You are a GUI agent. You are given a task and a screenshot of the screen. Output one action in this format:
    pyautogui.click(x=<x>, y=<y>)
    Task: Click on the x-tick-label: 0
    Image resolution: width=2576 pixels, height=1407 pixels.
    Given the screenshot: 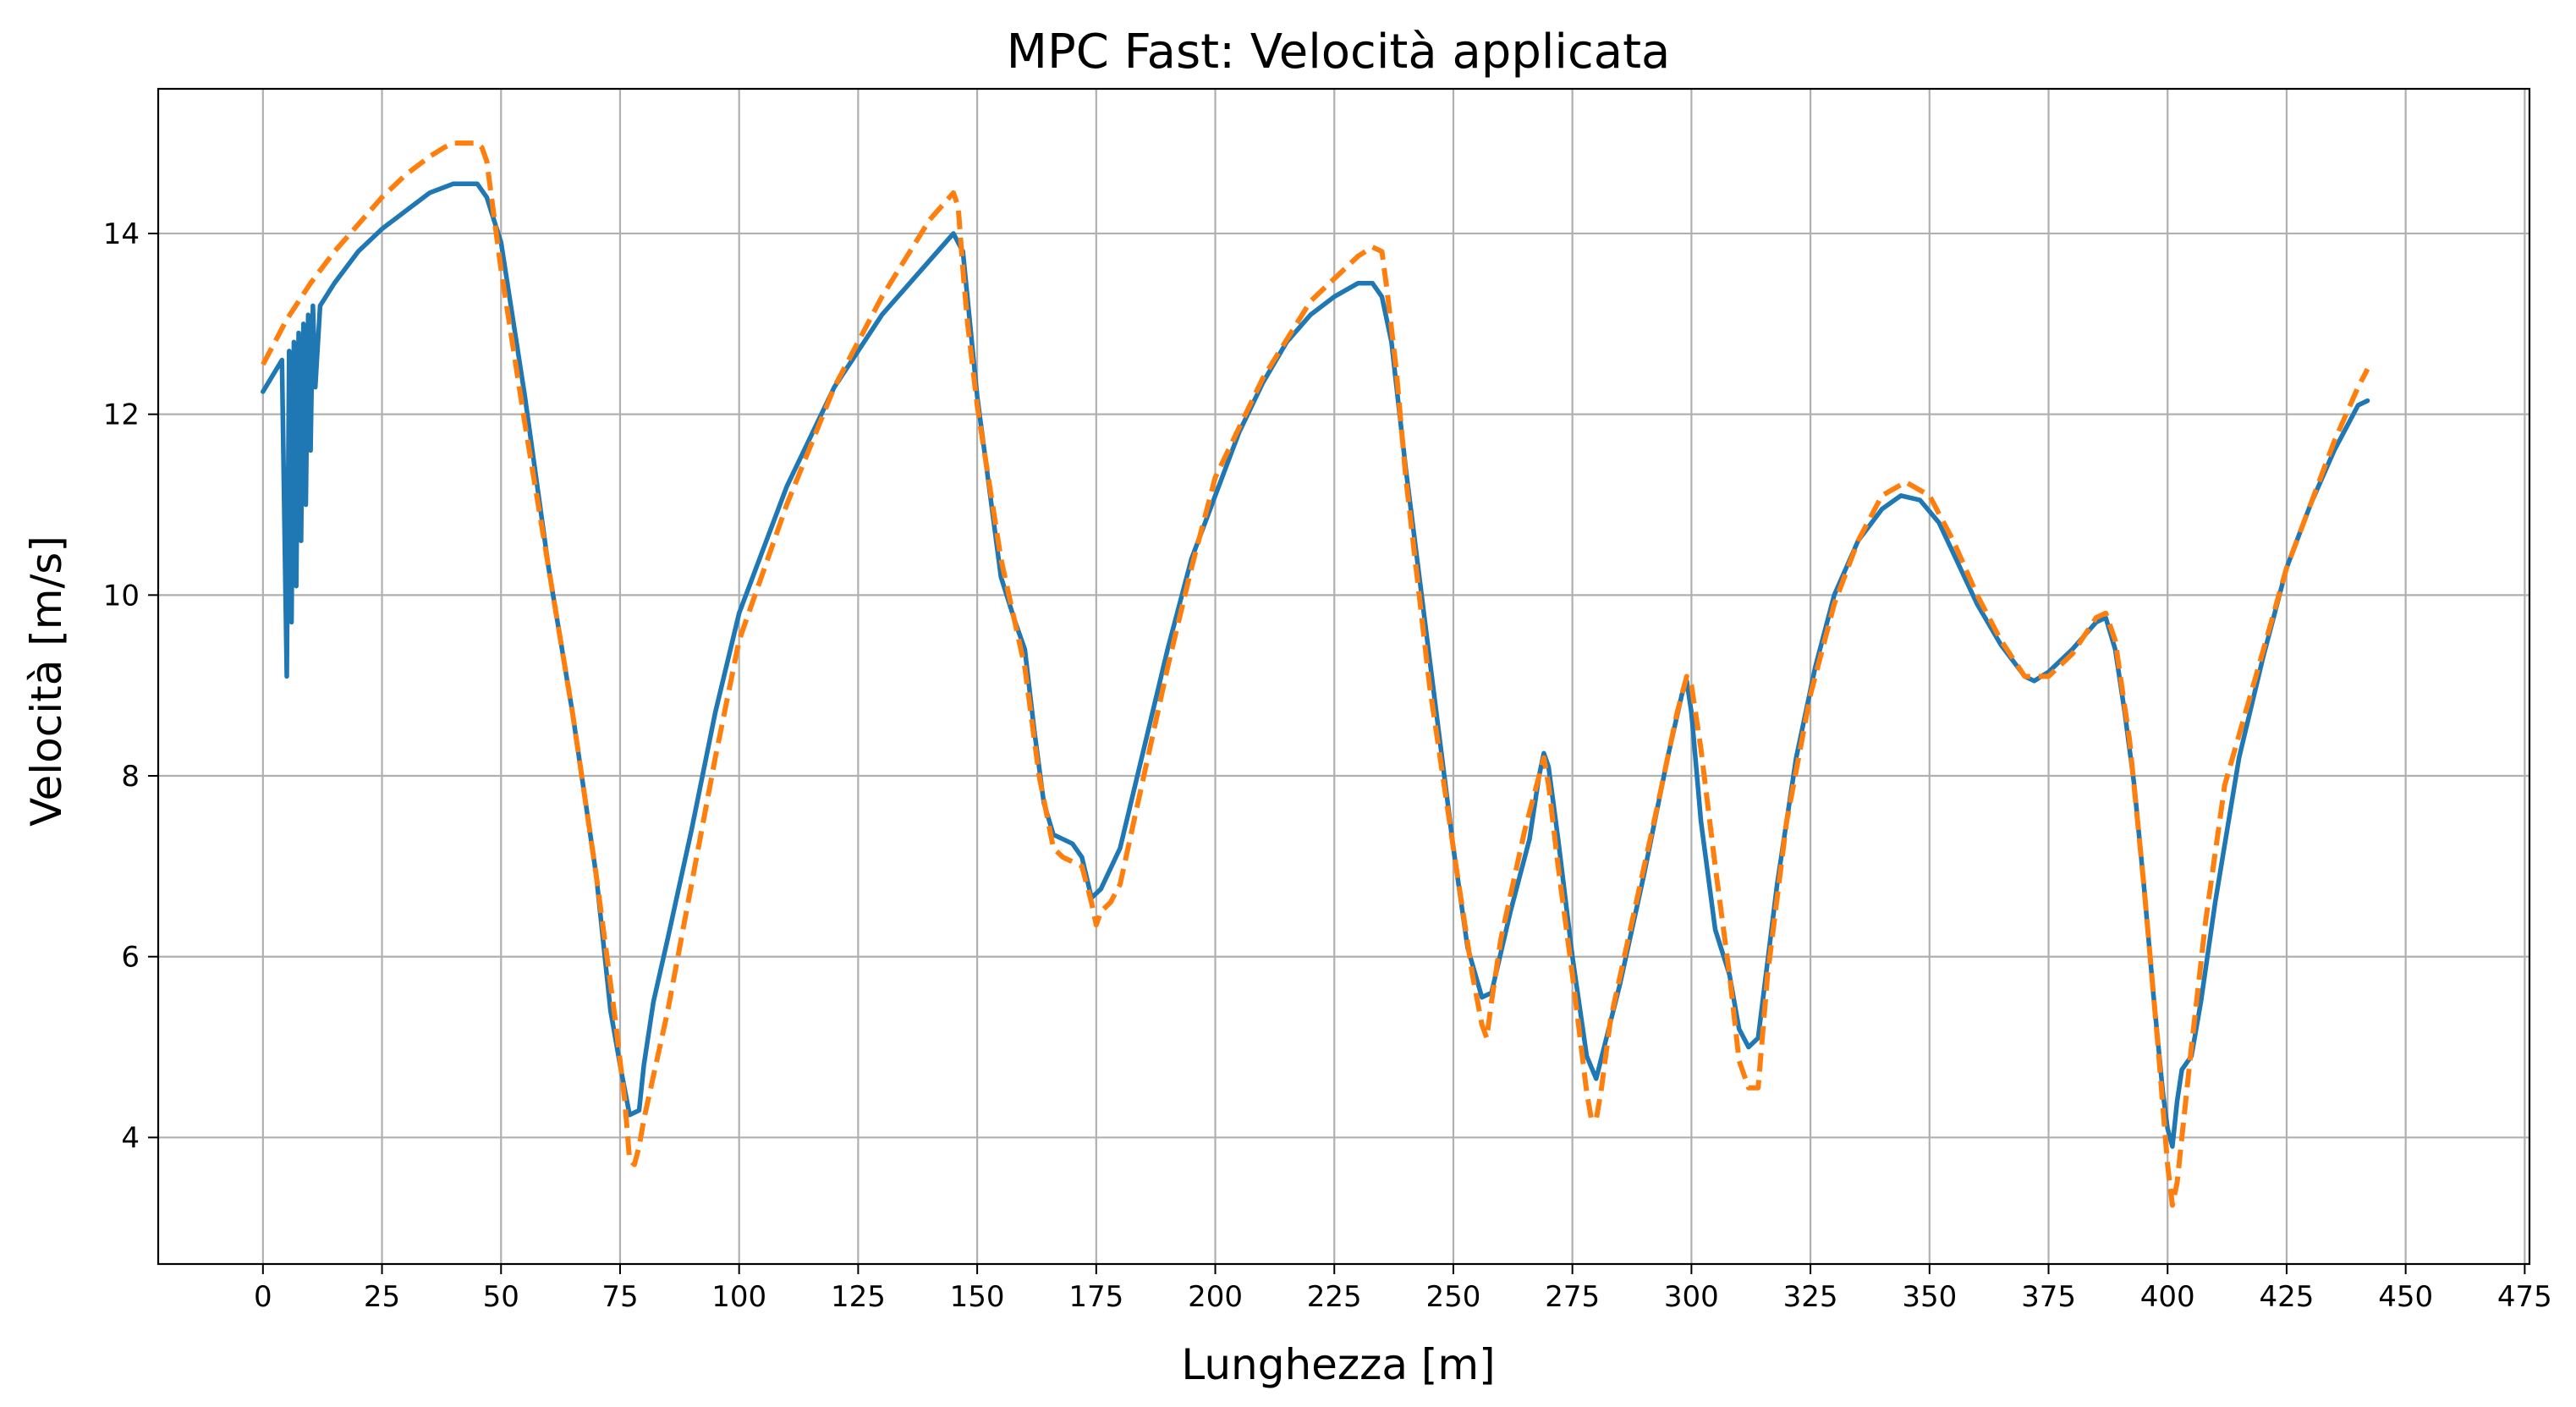 What is the action you would take?
    pyautogui.click(x=263, y=1297)
    